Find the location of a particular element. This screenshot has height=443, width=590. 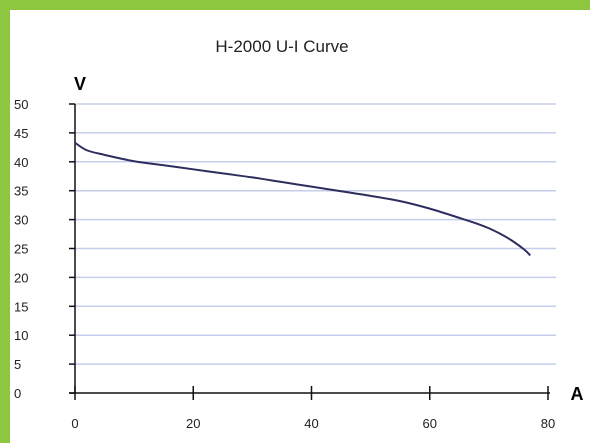

chart-title: H-2000 U-I Curve is located at coordinates (281, 46).